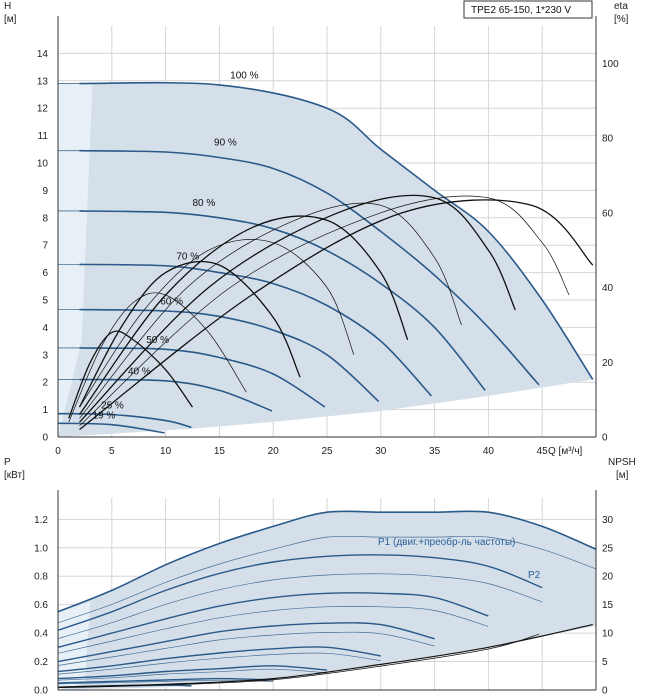 The width and height of the screenshot is (658, 700). Describe the element at coordinates (605, 691) in the screenshot. I see `npsh-tick-label: 0` at that location.